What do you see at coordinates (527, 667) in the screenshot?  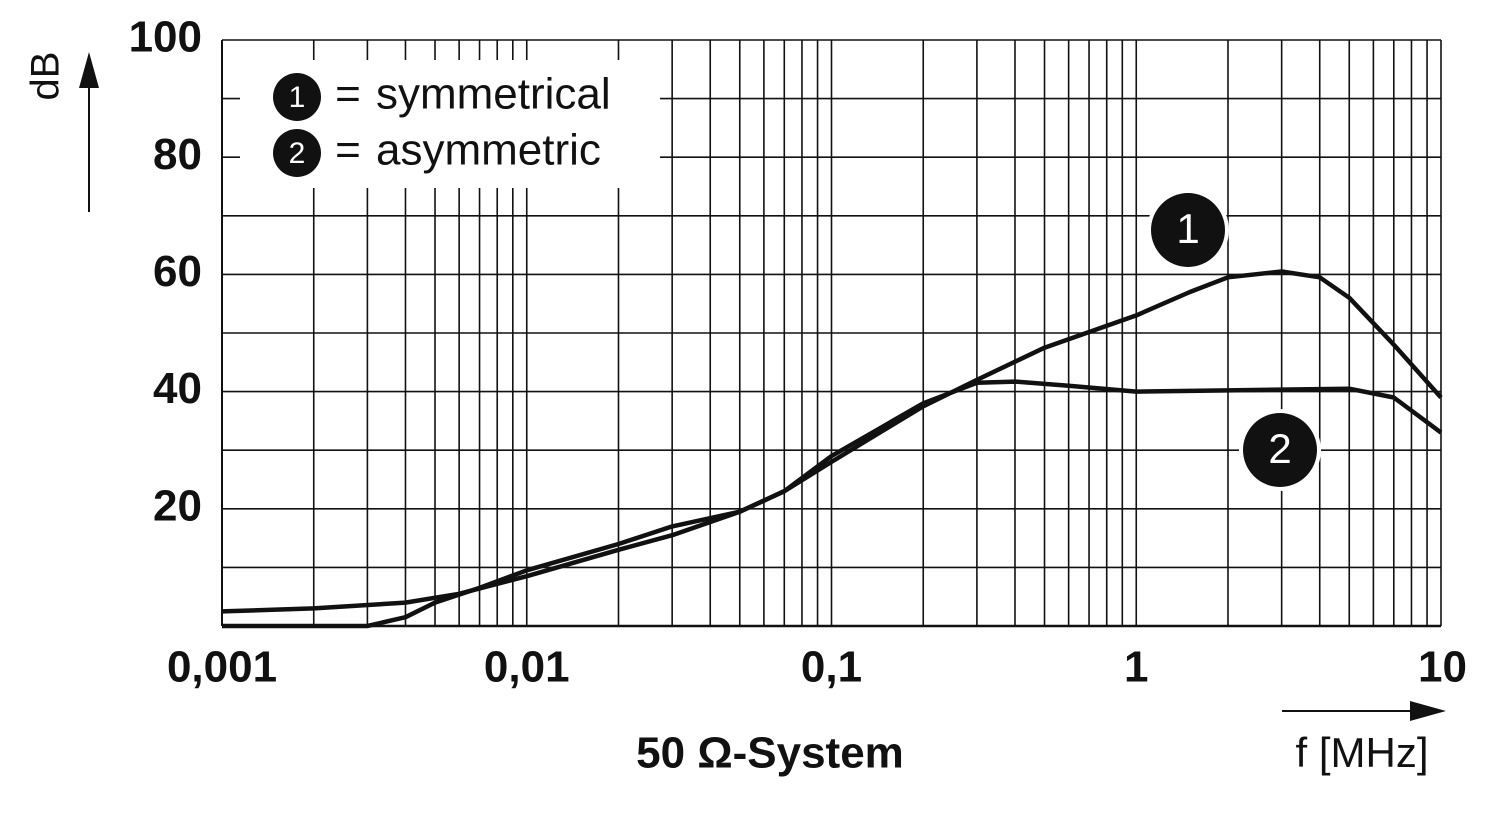 I see `x-tick-label: 0,01` at bounding box center [527, 667].